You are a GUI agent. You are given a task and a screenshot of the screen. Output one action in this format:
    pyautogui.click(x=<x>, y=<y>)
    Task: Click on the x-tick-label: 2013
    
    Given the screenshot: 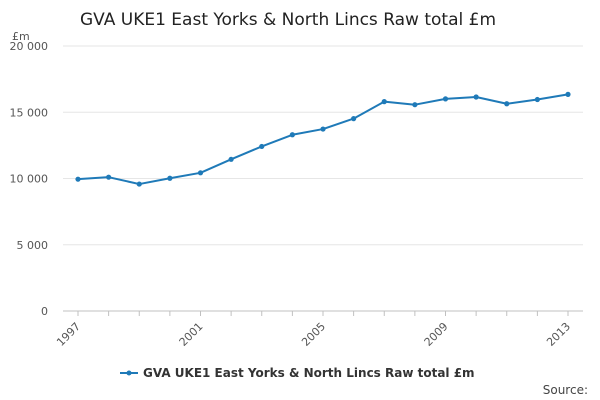 What is the action you would take?
    pyautogui.click(x=558, y=334)
    